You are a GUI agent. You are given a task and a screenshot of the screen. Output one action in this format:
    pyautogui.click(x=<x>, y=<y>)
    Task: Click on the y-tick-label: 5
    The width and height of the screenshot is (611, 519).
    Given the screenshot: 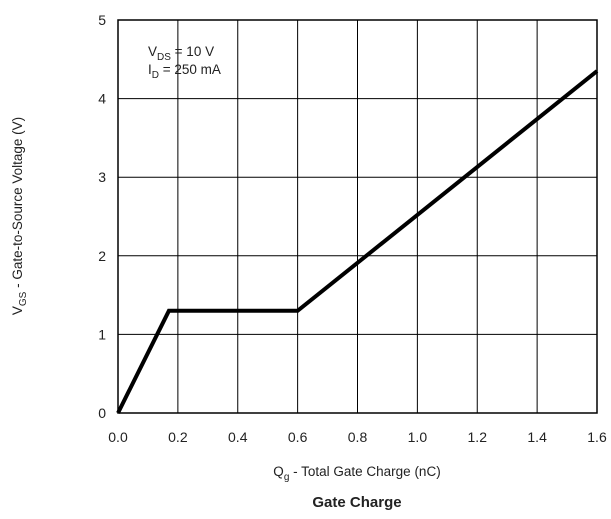 What is the action you would take?
    pyautogui.click(x=102, y=20)
    